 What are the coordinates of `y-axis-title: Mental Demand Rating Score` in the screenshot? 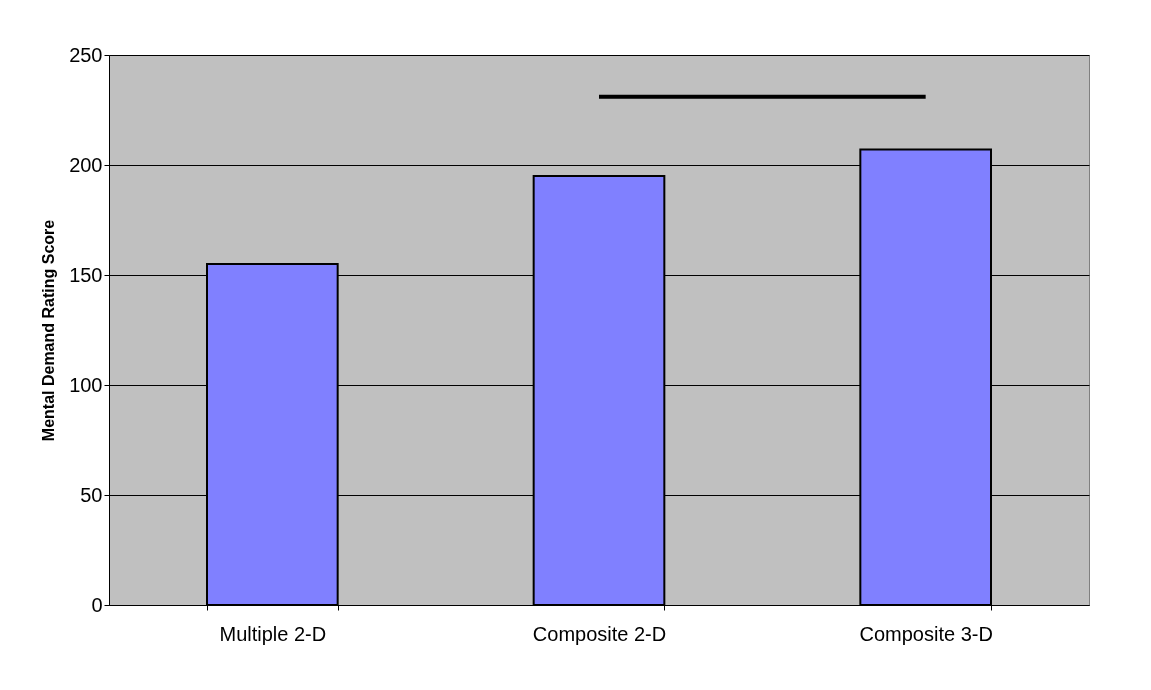 It's located at (49, 330).